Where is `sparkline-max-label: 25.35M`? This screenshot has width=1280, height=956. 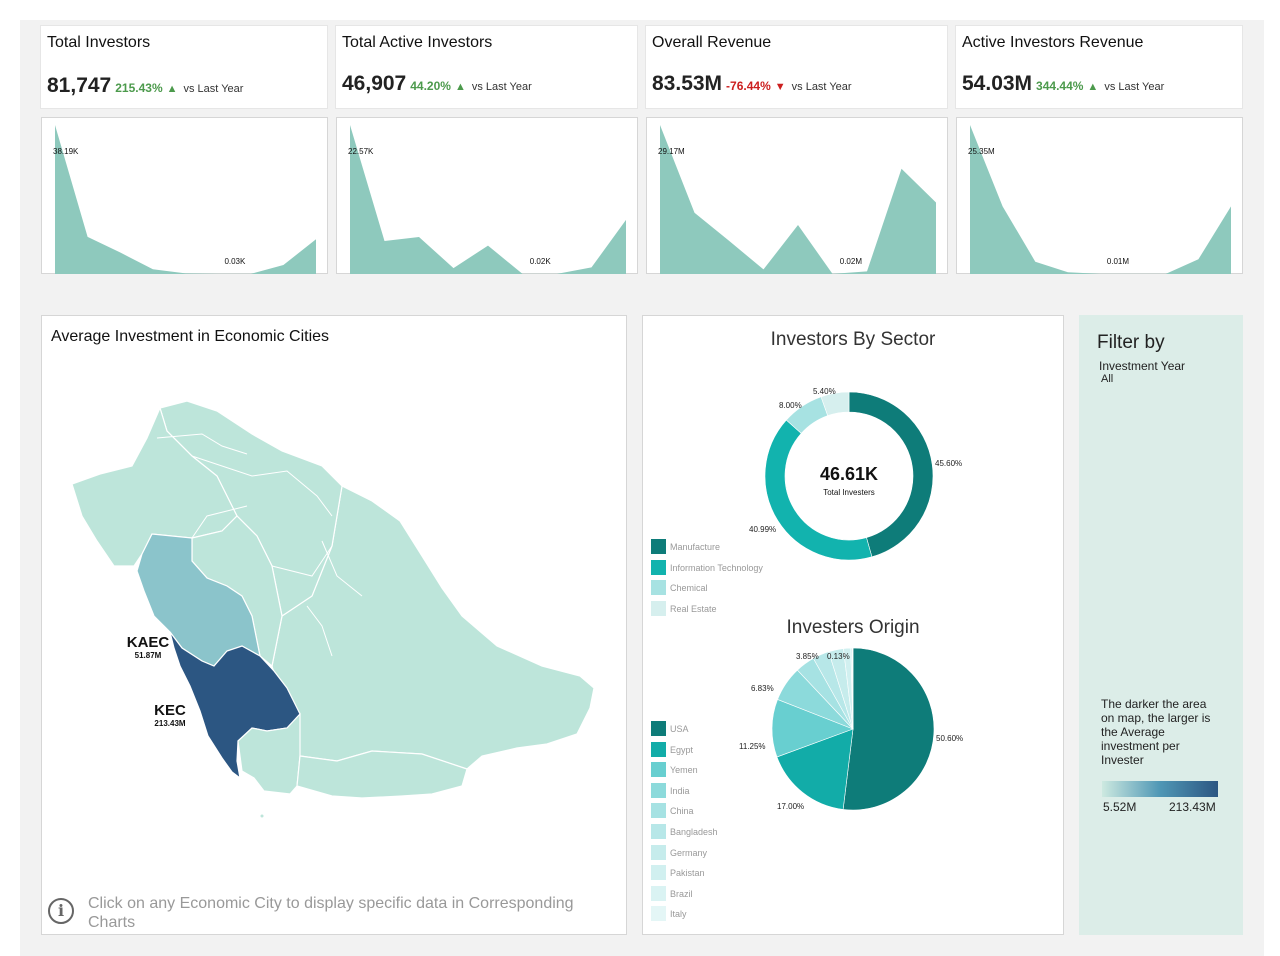
sparkline-max-label: 25.35M is located at coordinates (981, 151).